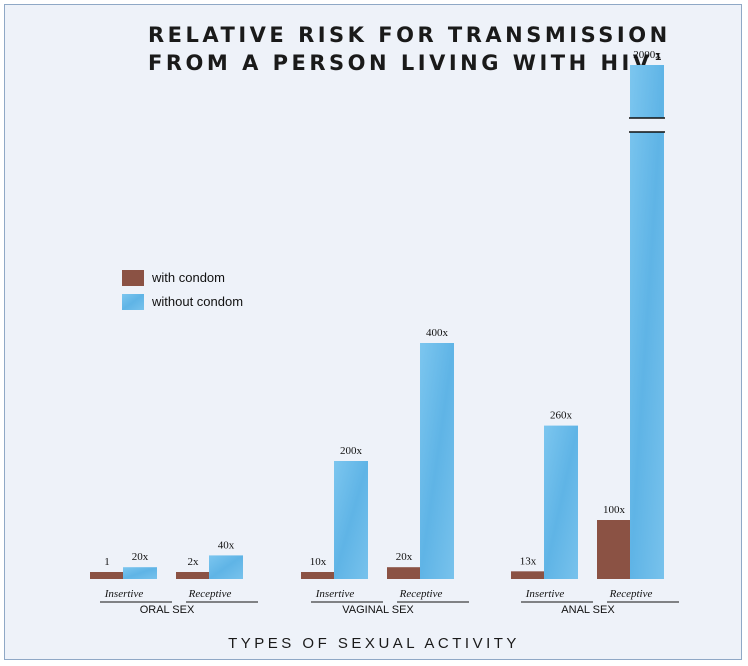 Image resolution: width=748 pixels, height=666 pixels. I want to click on subgroup-label-1-1: Receptive, so click(421, 594).